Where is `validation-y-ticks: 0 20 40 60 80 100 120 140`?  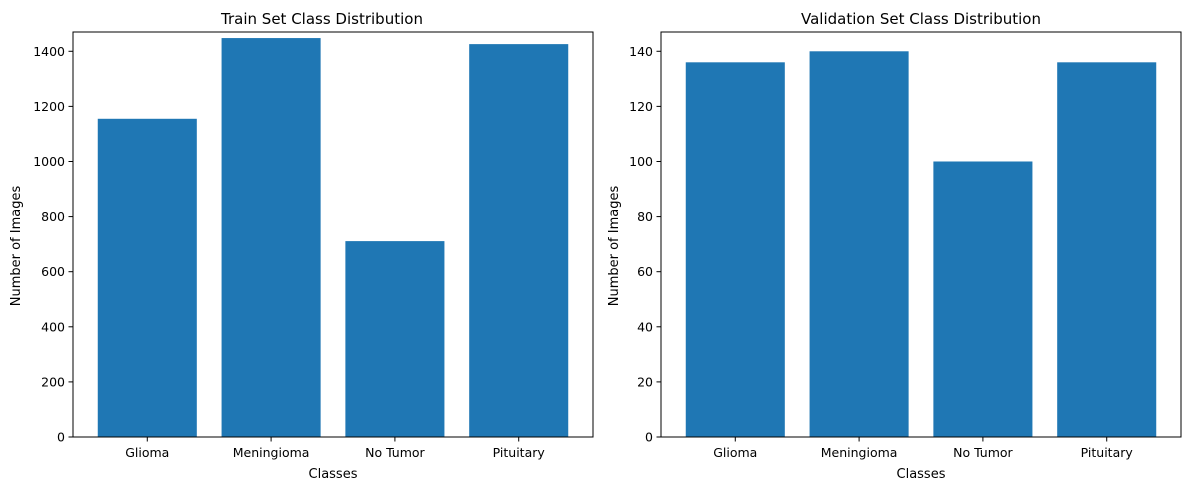
validation-y-ticks: 0 20 40 60 80 100 120 140 is located at coordinates (645, 244).